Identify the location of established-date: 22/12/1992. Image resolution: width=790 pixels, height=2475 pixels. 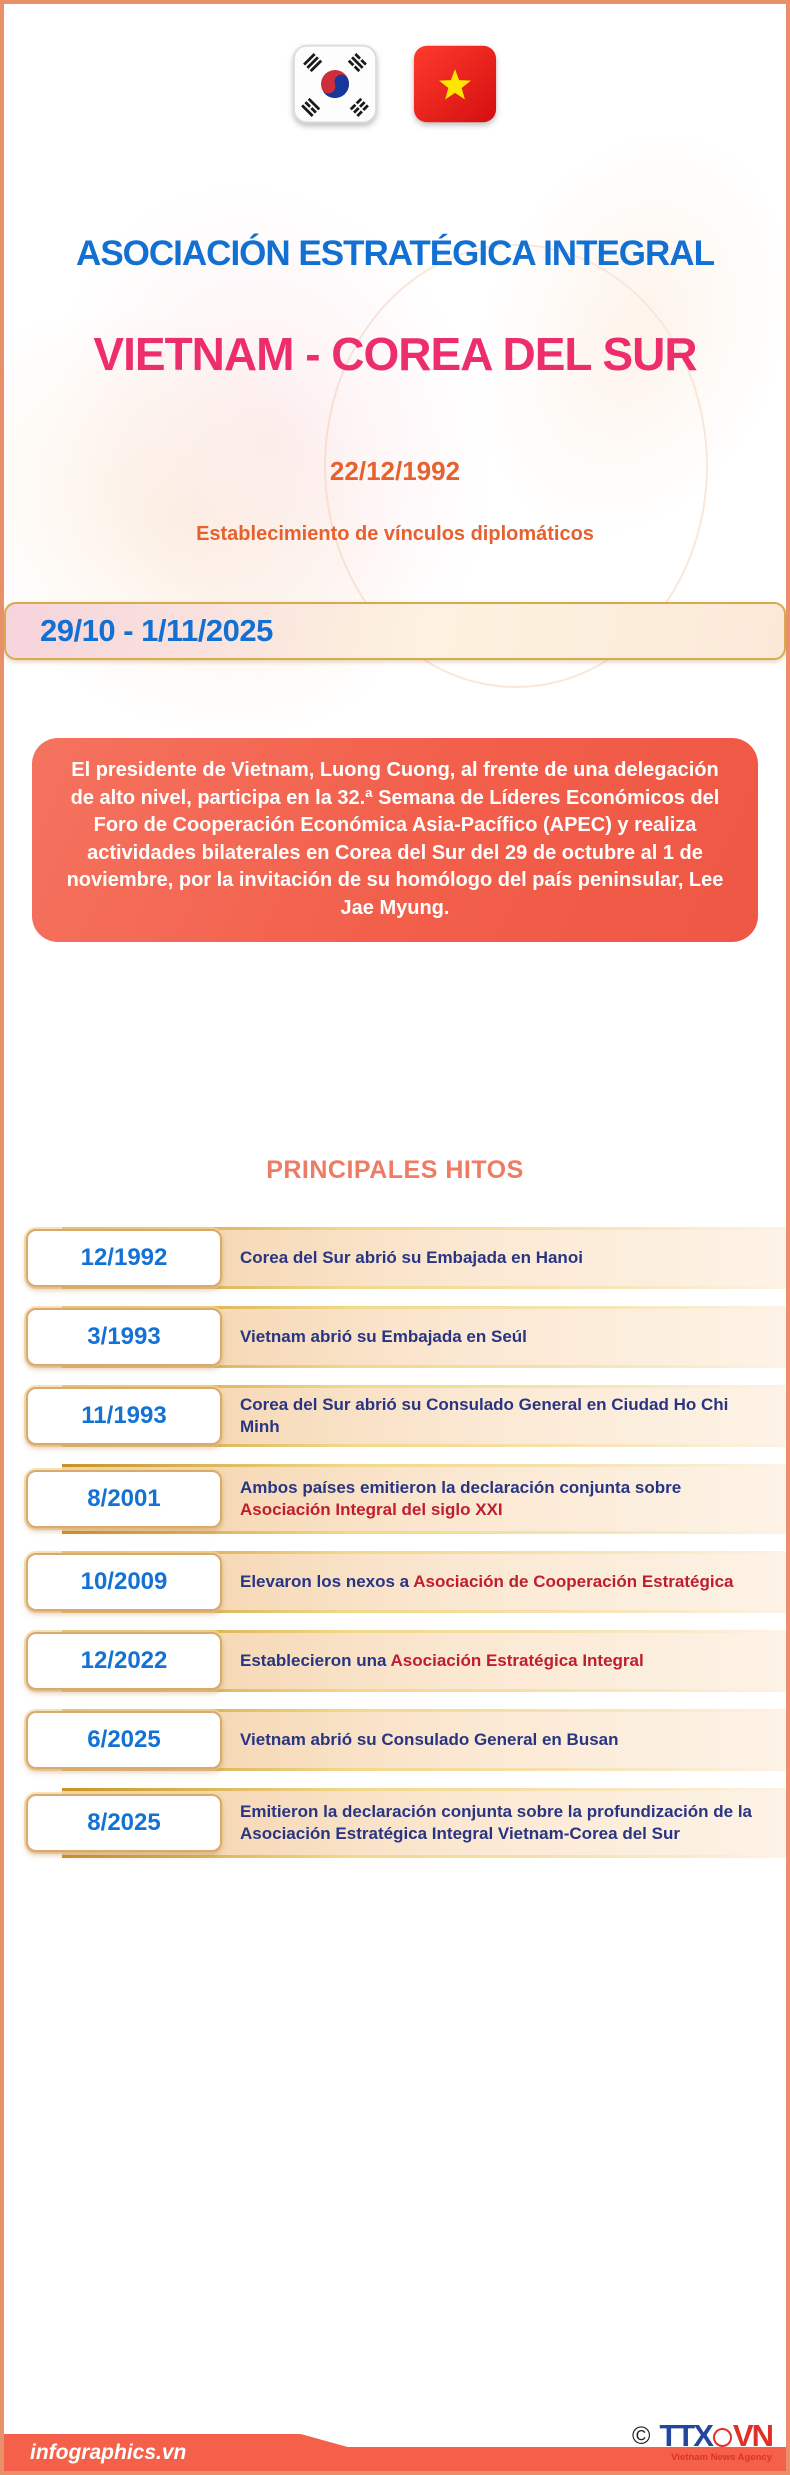
(395, 471).